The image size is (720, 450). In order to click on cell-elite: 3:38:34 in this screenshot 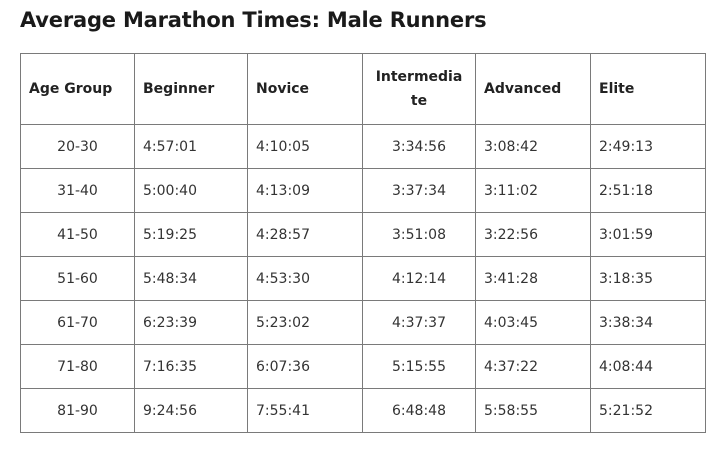, I will do `click(648, 322)`.